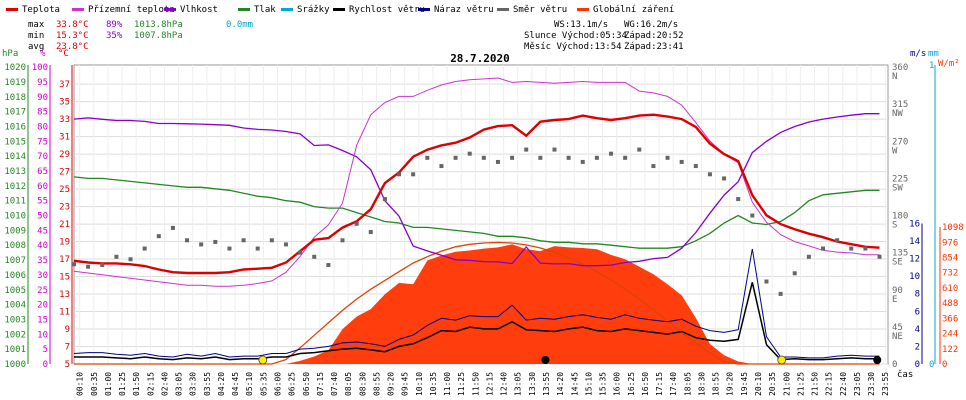  I want to click on tick-x-0: 00:10, so click(80, 384).